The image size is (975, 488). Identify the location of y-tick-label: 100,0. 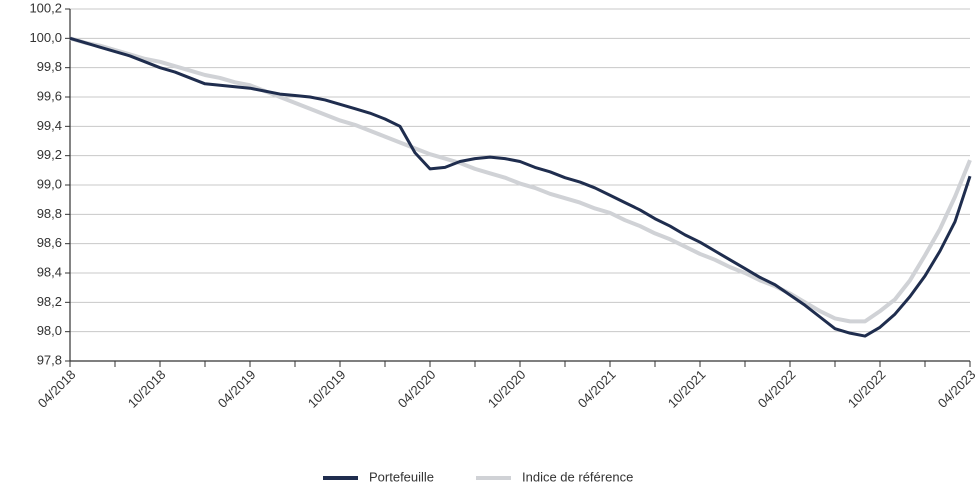
(45, 37).